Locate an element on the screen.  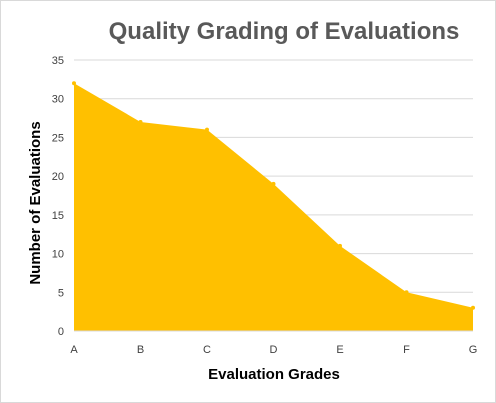
y-tick-label: 35 is located at coordinates (58, 61).